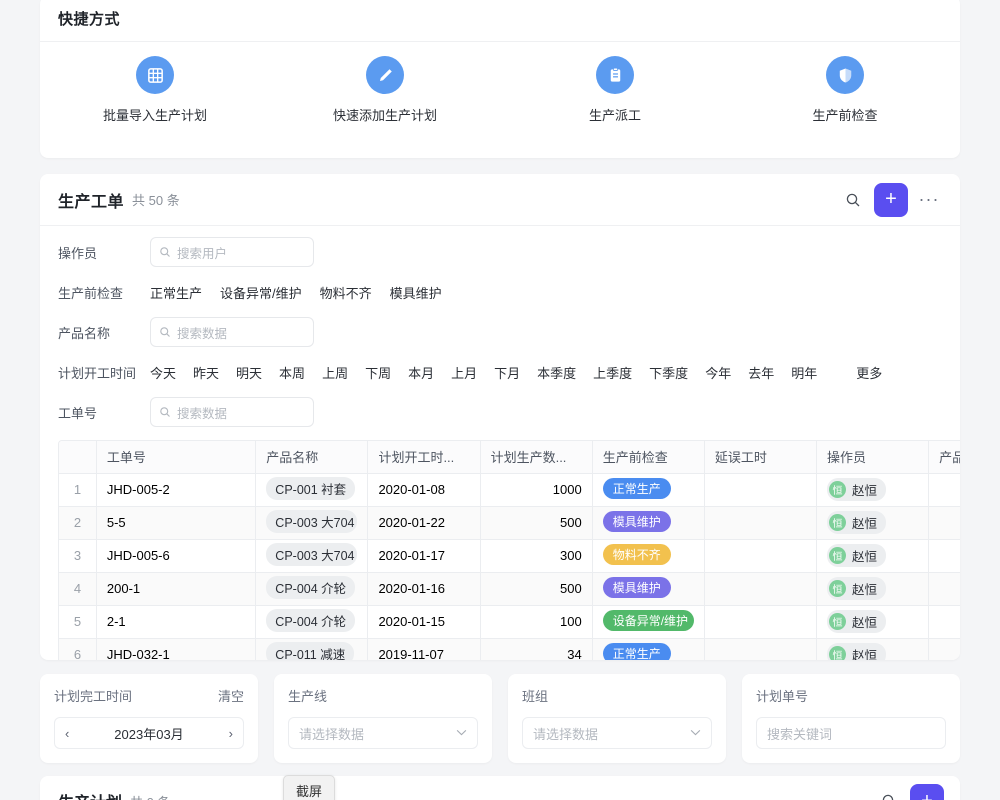 The width and height of the screenshot is (1000, 800). I want to click on filter-card-label: 生产线, so click(308, 696).